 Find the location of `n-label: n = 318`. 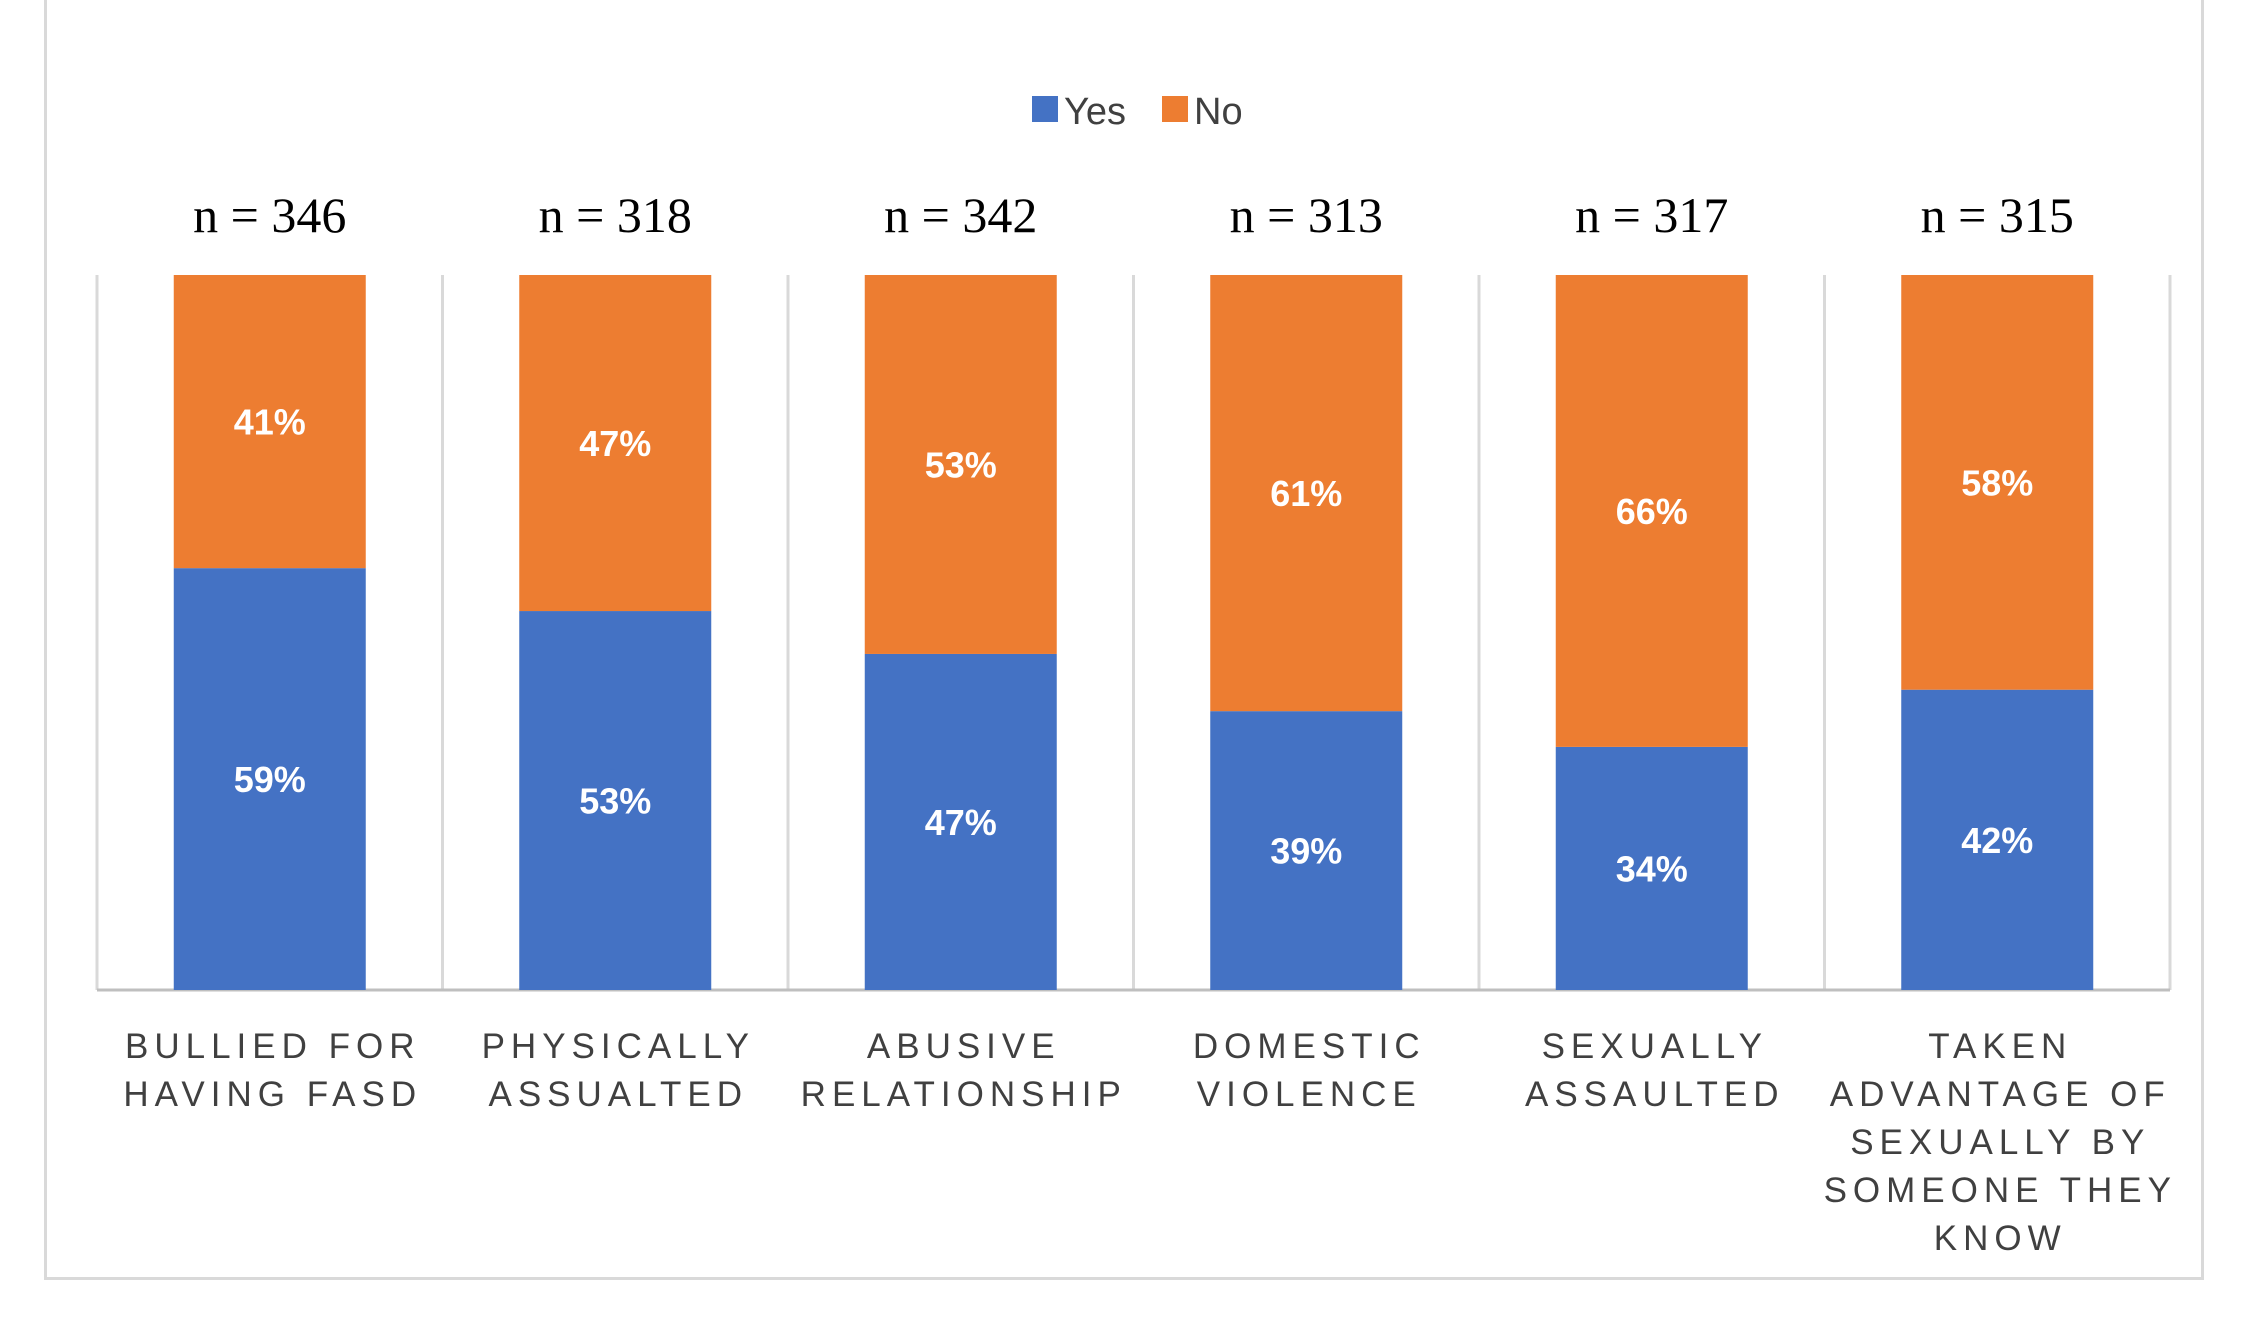

n-label: n = 318 is located at coordinates (615, 215).